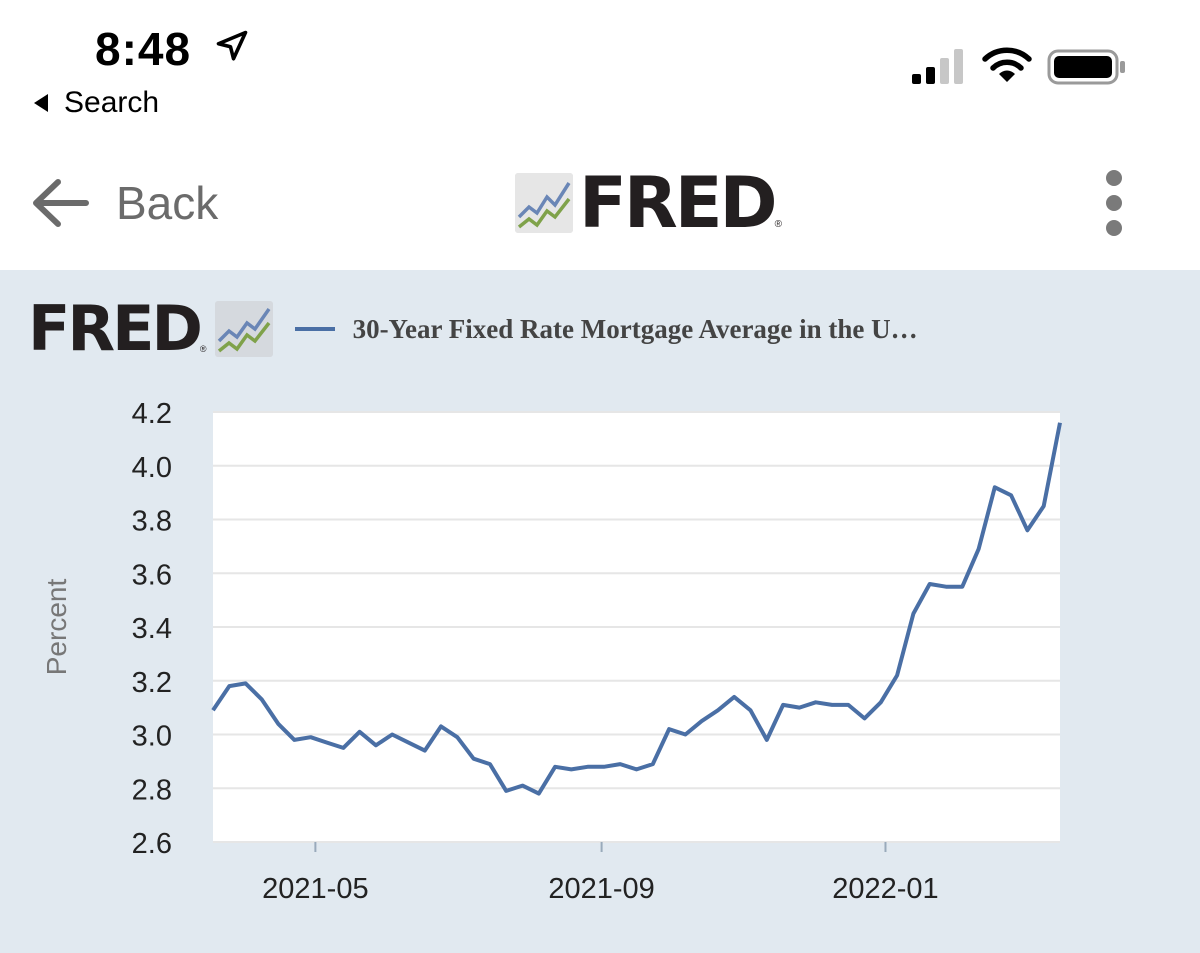  I want to click on x-tick-label: 2022-01, so click(885, 889).